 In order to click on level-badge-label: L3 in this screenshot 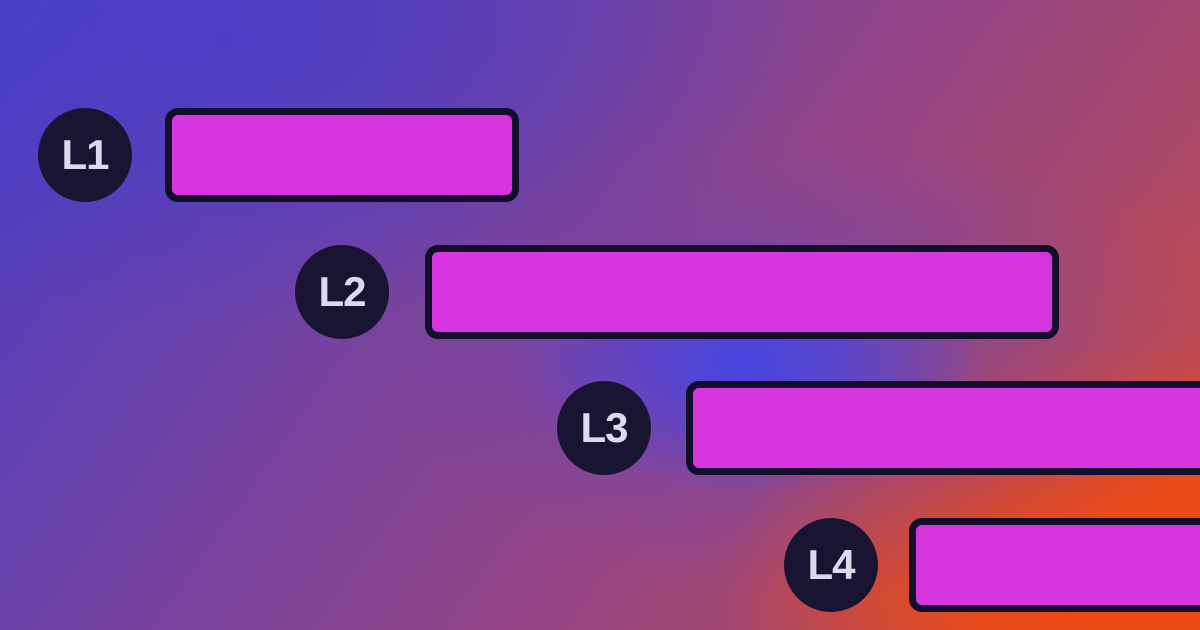, I will do `click(604, 427)`.